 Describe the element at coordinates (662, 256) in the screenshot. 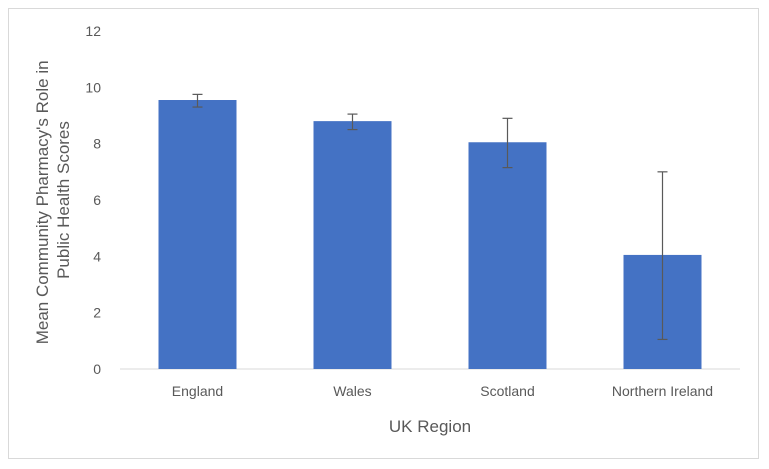

I see `error-bar-northern-ireland` at that location.